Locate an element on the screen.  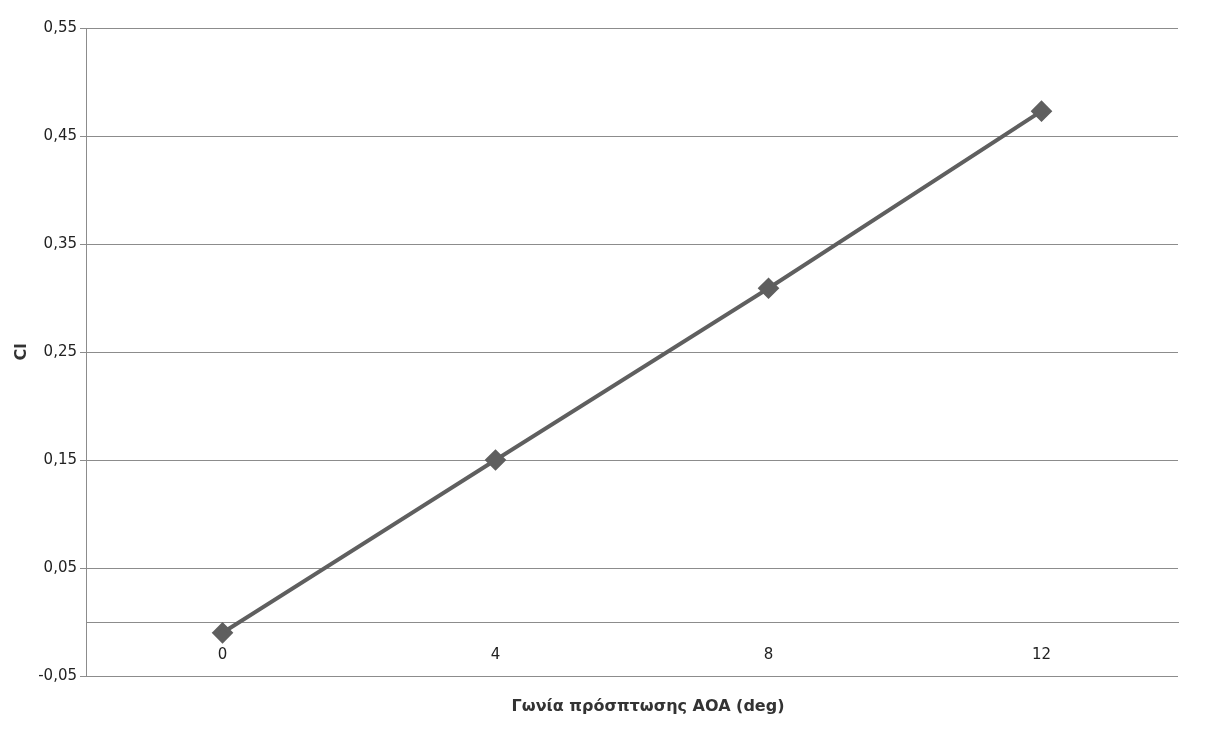
x-axis-title: Γωνία πρόσπτωσης AOA (deg) is located at coordinates (648, 705).